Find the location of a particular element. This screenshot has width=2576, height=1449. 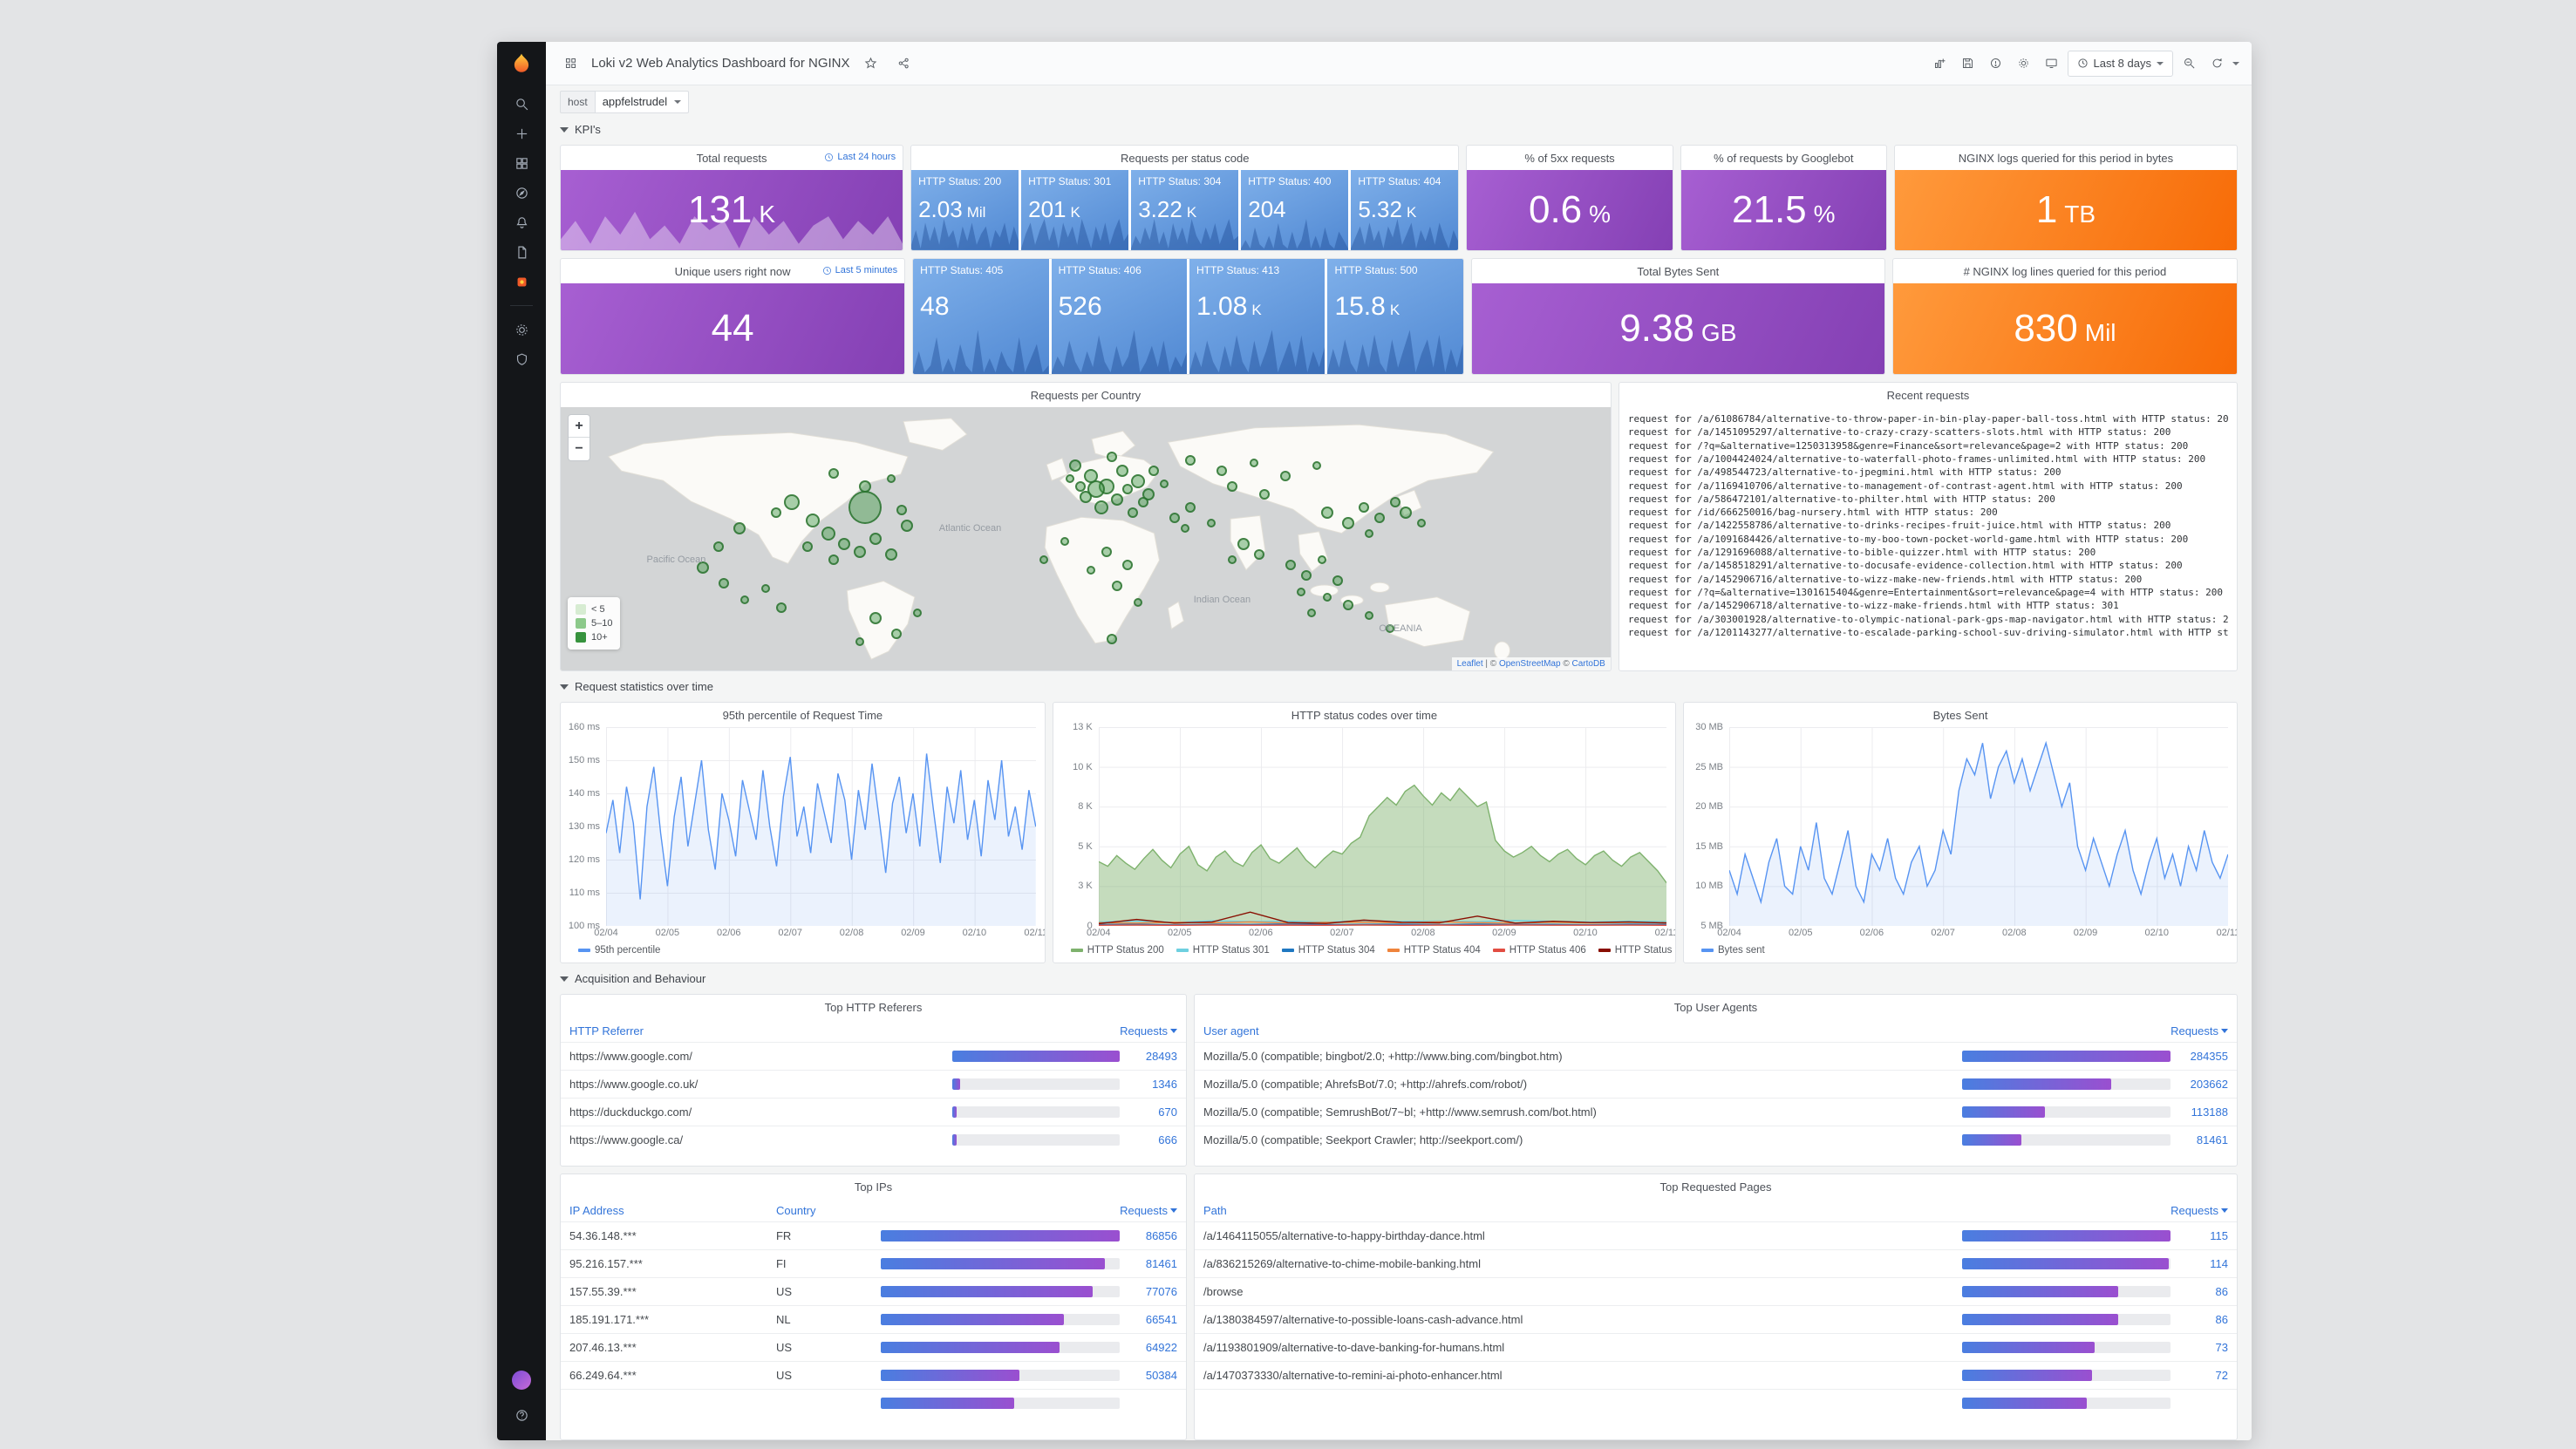

zoom-out-icon is located at coordinates (2189, 63).